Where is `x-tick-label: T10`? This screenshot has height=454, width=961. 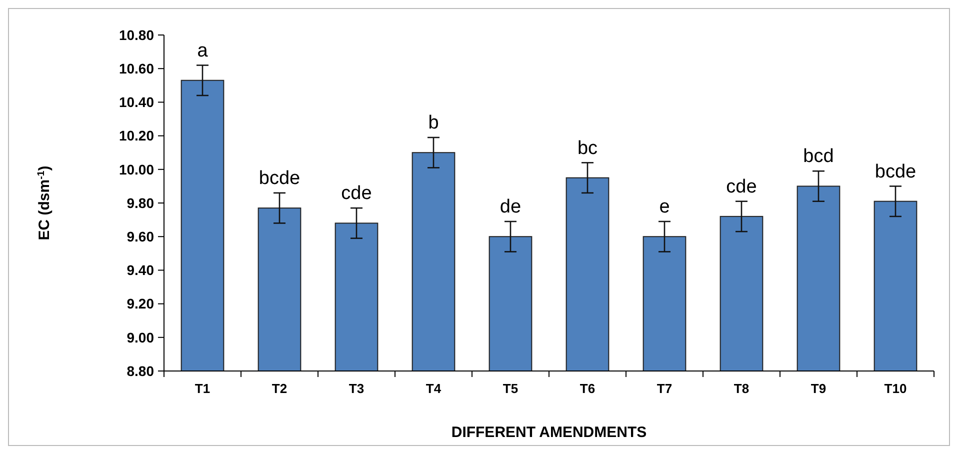 x-tick-label: T10 is located at coordinates (895, 388).